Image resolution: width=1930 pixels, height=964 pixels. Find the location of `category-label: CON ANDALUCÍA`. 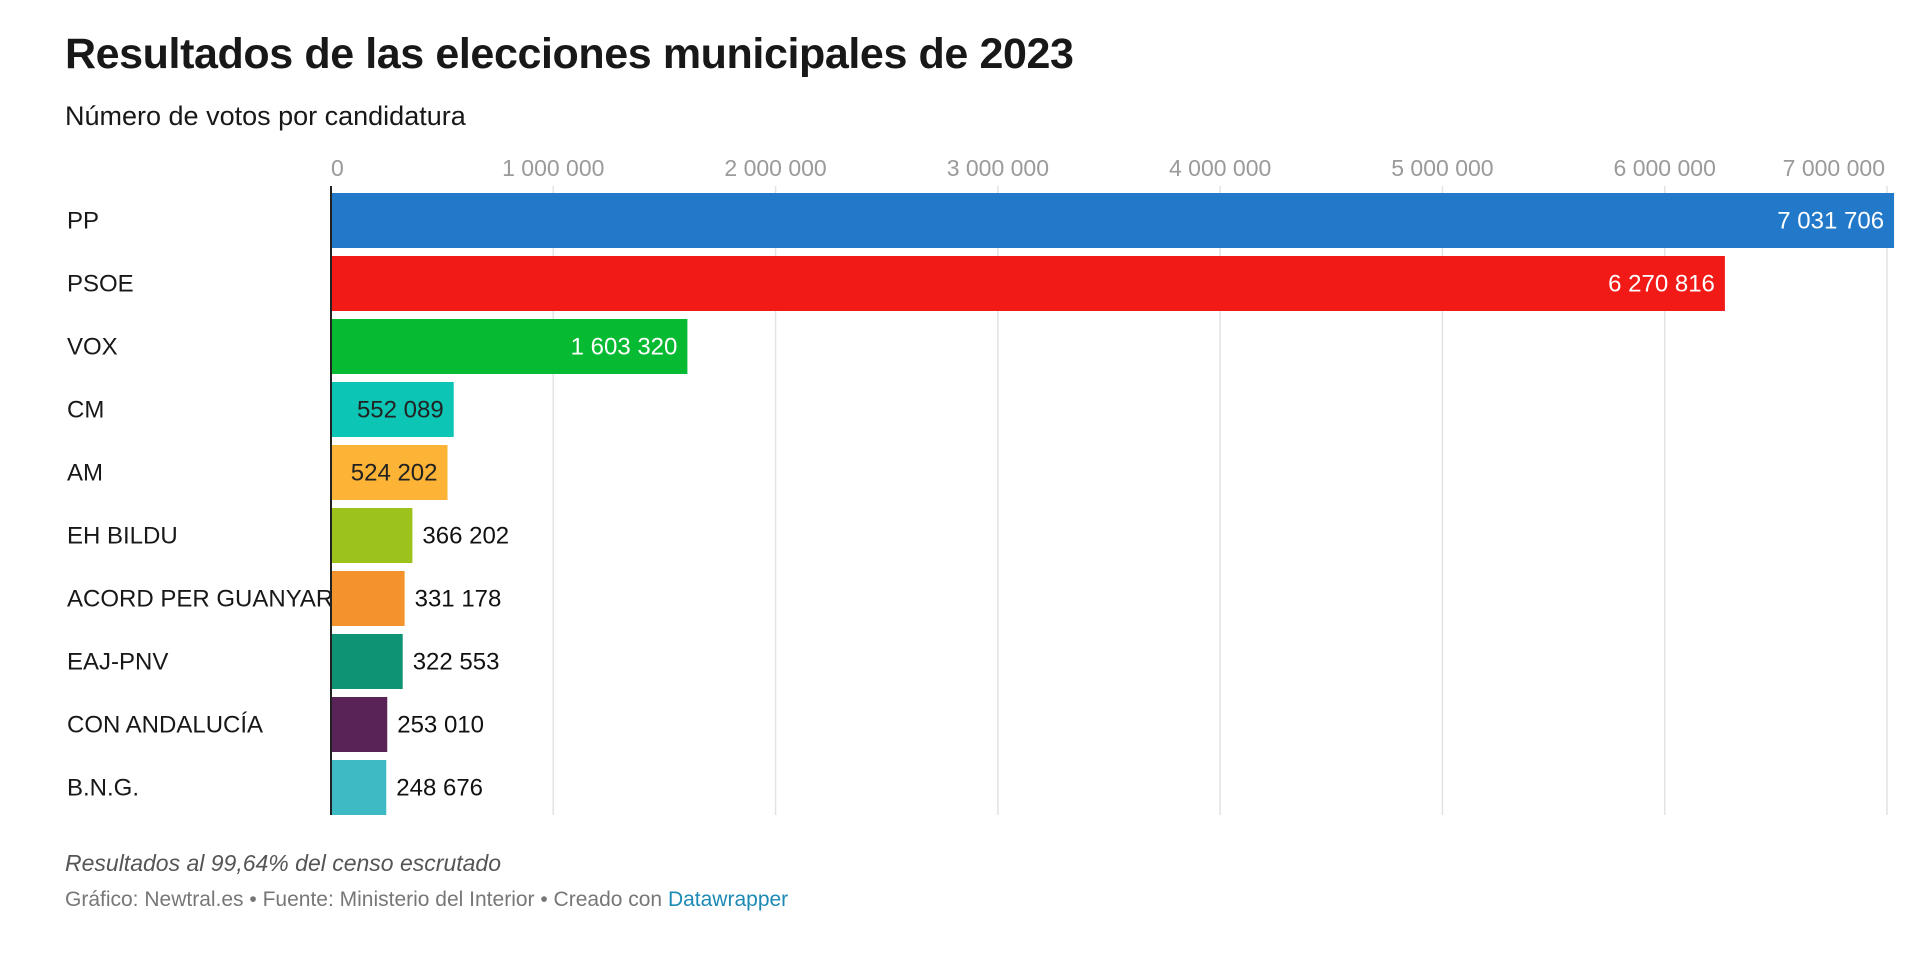

category-label: CON ANDALUCÍA is located at coordinates (165, 725).